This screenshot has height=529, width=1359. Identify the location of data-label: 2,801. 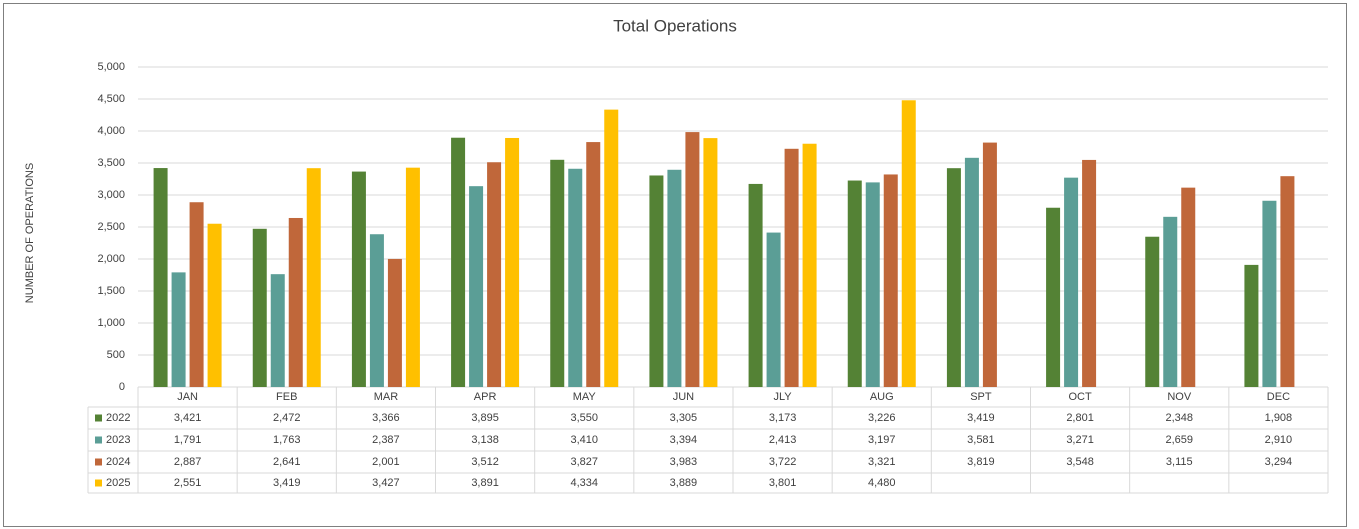
(1080, 418).